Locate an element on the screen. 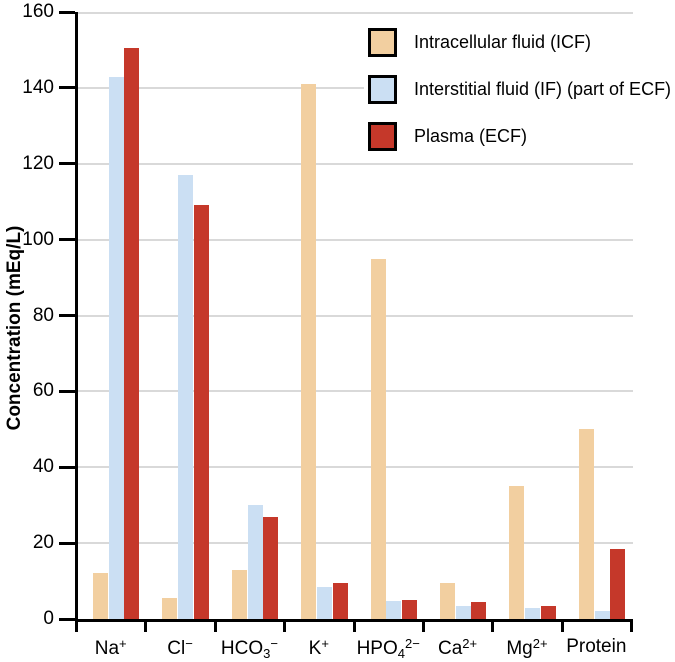 The image size is (675, 662). bar-HPO42−-Plasma (ECF) is located at coordinates (409, 609).